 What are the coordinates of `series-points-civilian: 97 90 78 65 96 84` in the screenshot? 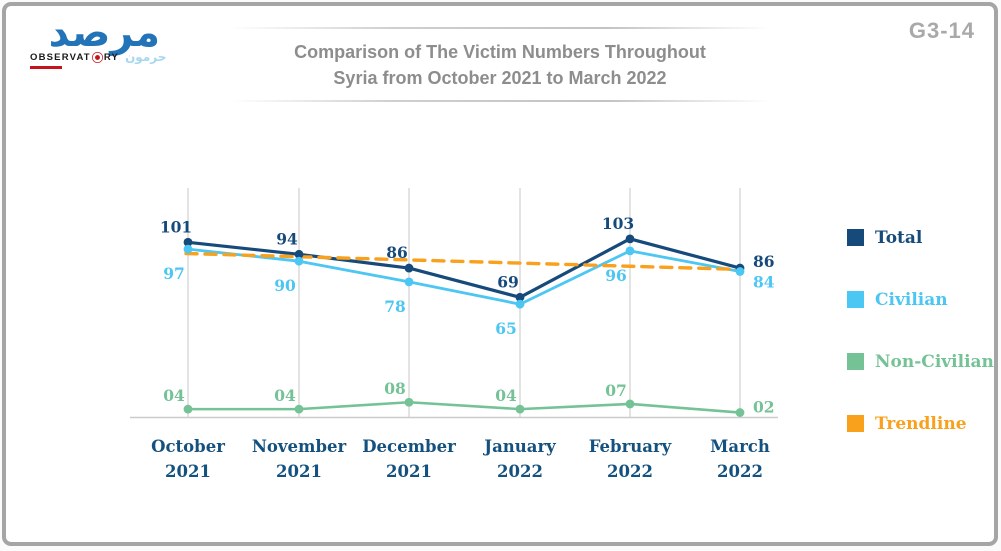 It's located at (469, 291).